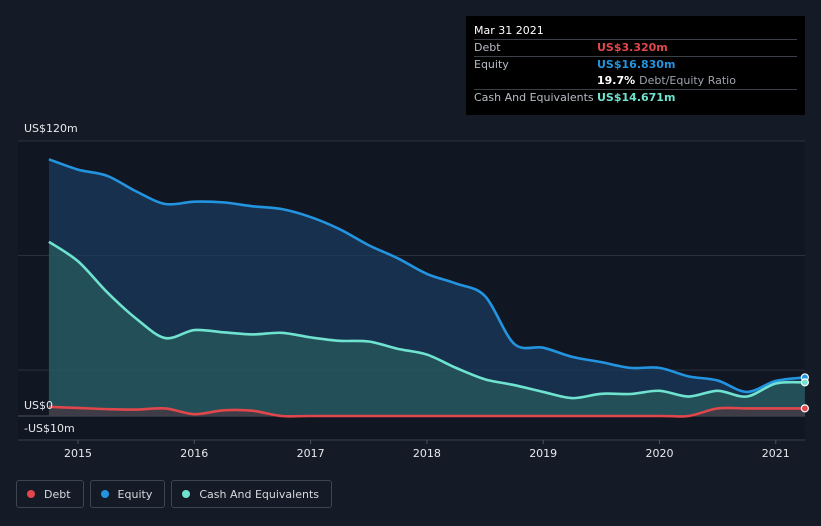 This screenshot has height=526, width=821. What do you see at coordinates (776, 453) in the screenshot?
I see `x-tick-label: 2021` at bounding box center [776, 453].